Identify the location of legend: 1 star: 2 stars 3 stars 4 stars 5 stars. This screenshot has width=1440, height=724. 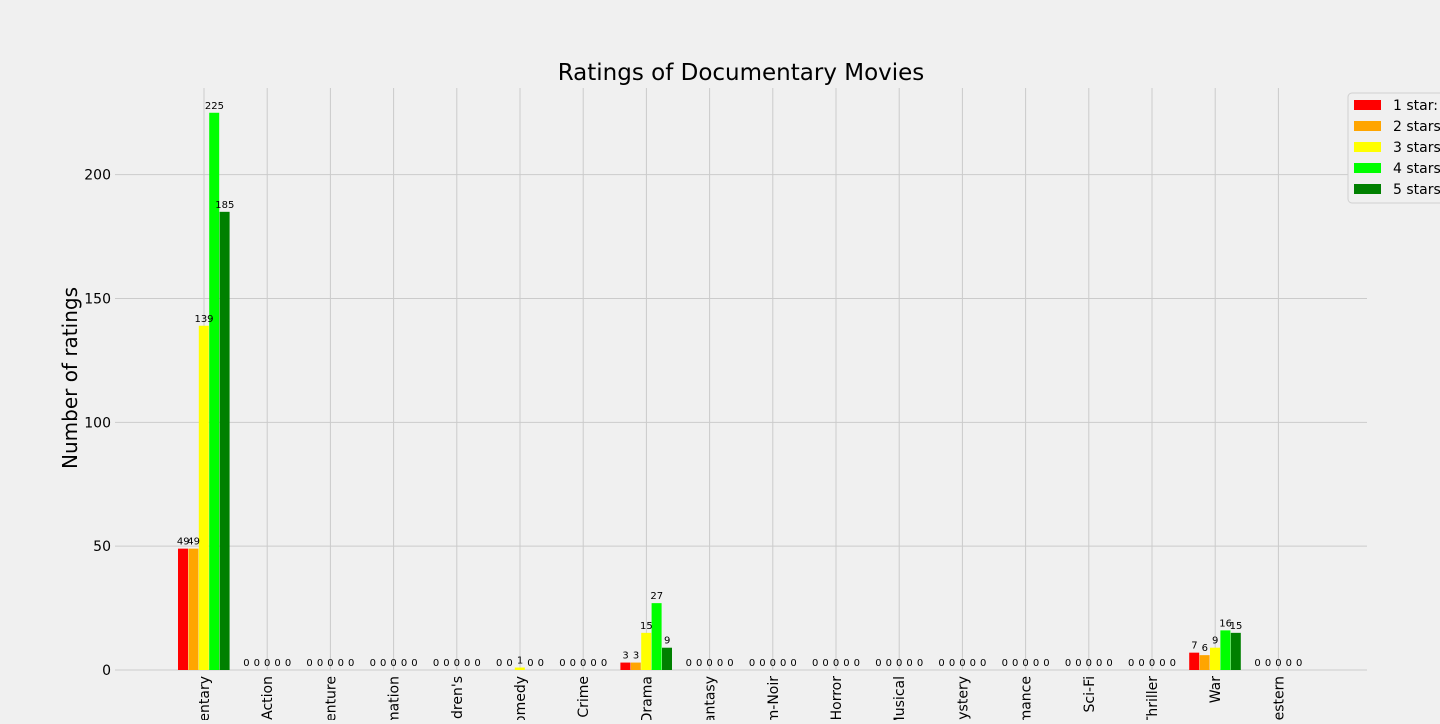
(1393, 148).